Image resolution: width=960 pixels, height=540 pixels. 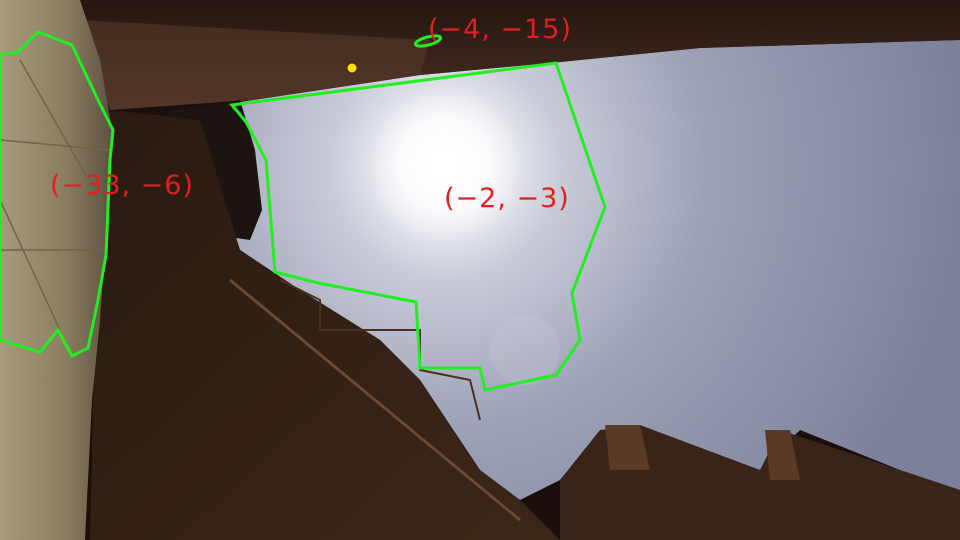 What do you see at coordinates (507, 198) in the screenshot?
I see `label-sky: (−2, −3)` at bounding box center [507, 198].